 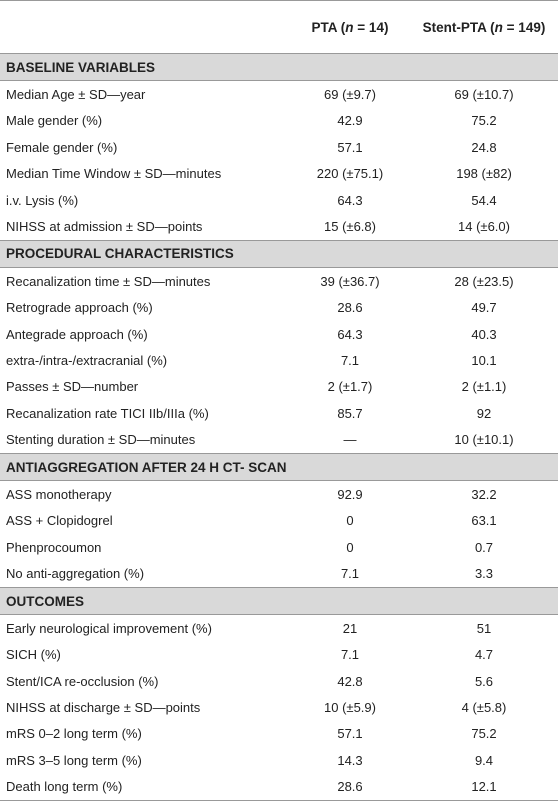 I want to click on value-cell: 92, so click(x=484, y=413).